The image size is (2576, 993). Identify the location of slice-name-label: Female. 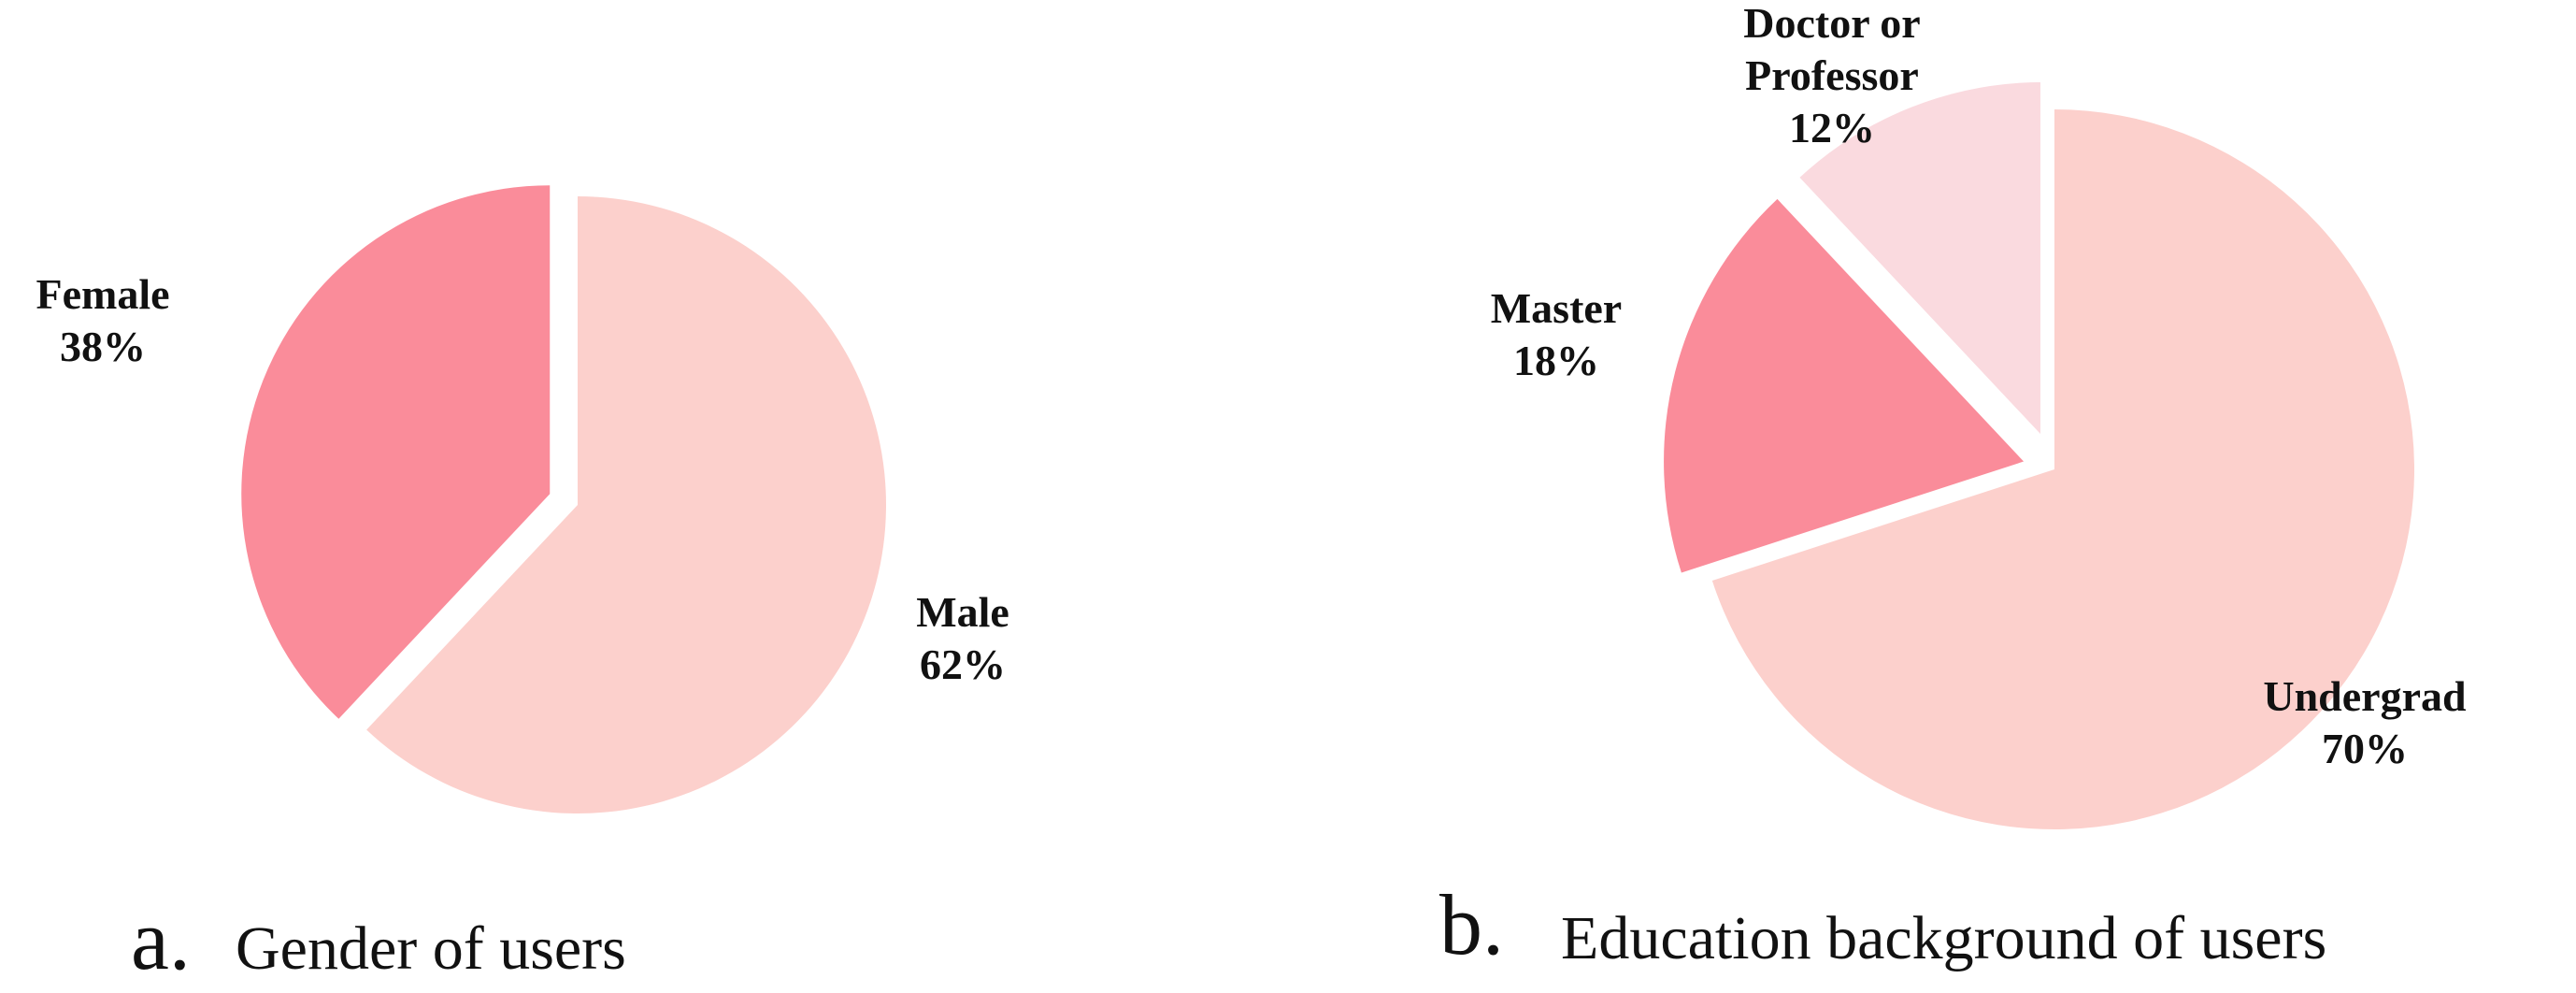
(102, 294).